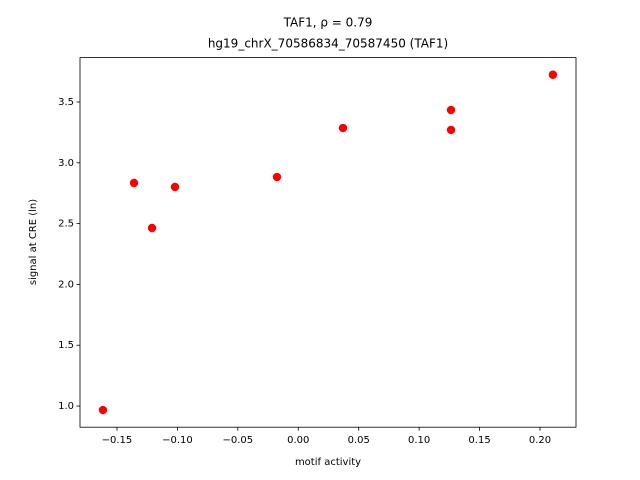 This screenshot has height=480, width=640. What do you see at coordinates (66, 224) in the screenshot?
I see `y-tick-label: 2.5` at bounding box center [66, 224].